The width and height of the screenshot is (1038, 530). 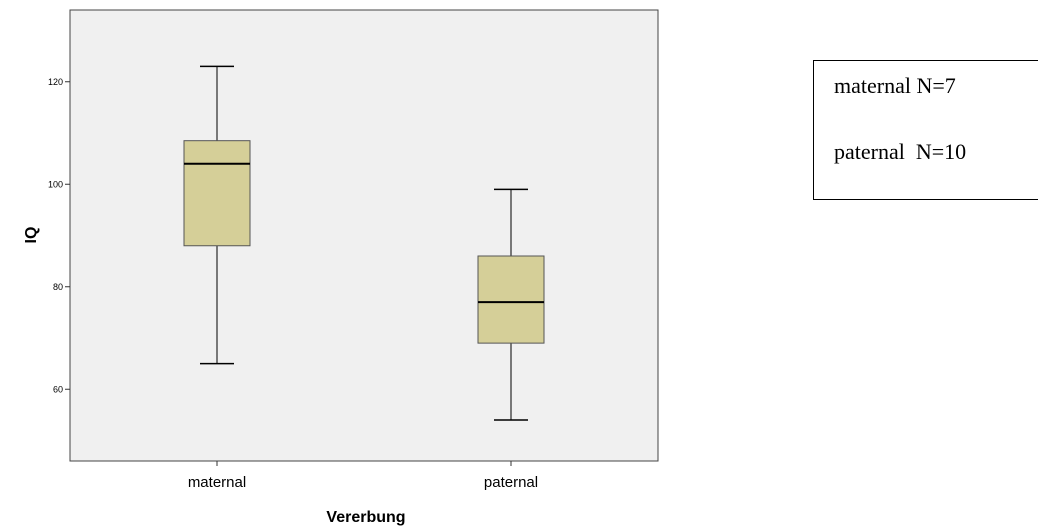 What do you see at coordinates (31, 235) in the screenshot?
I see `y-axis-title: IQ` at bounding box center [31, 235].